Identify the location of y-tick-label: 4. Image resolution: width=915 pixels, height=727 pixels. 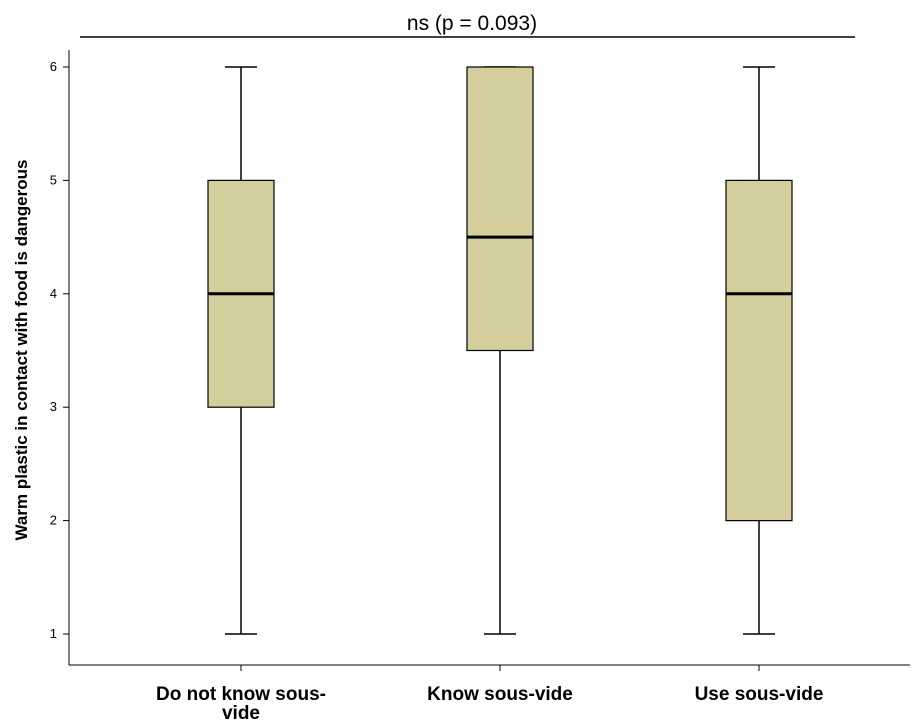
(53, 293).